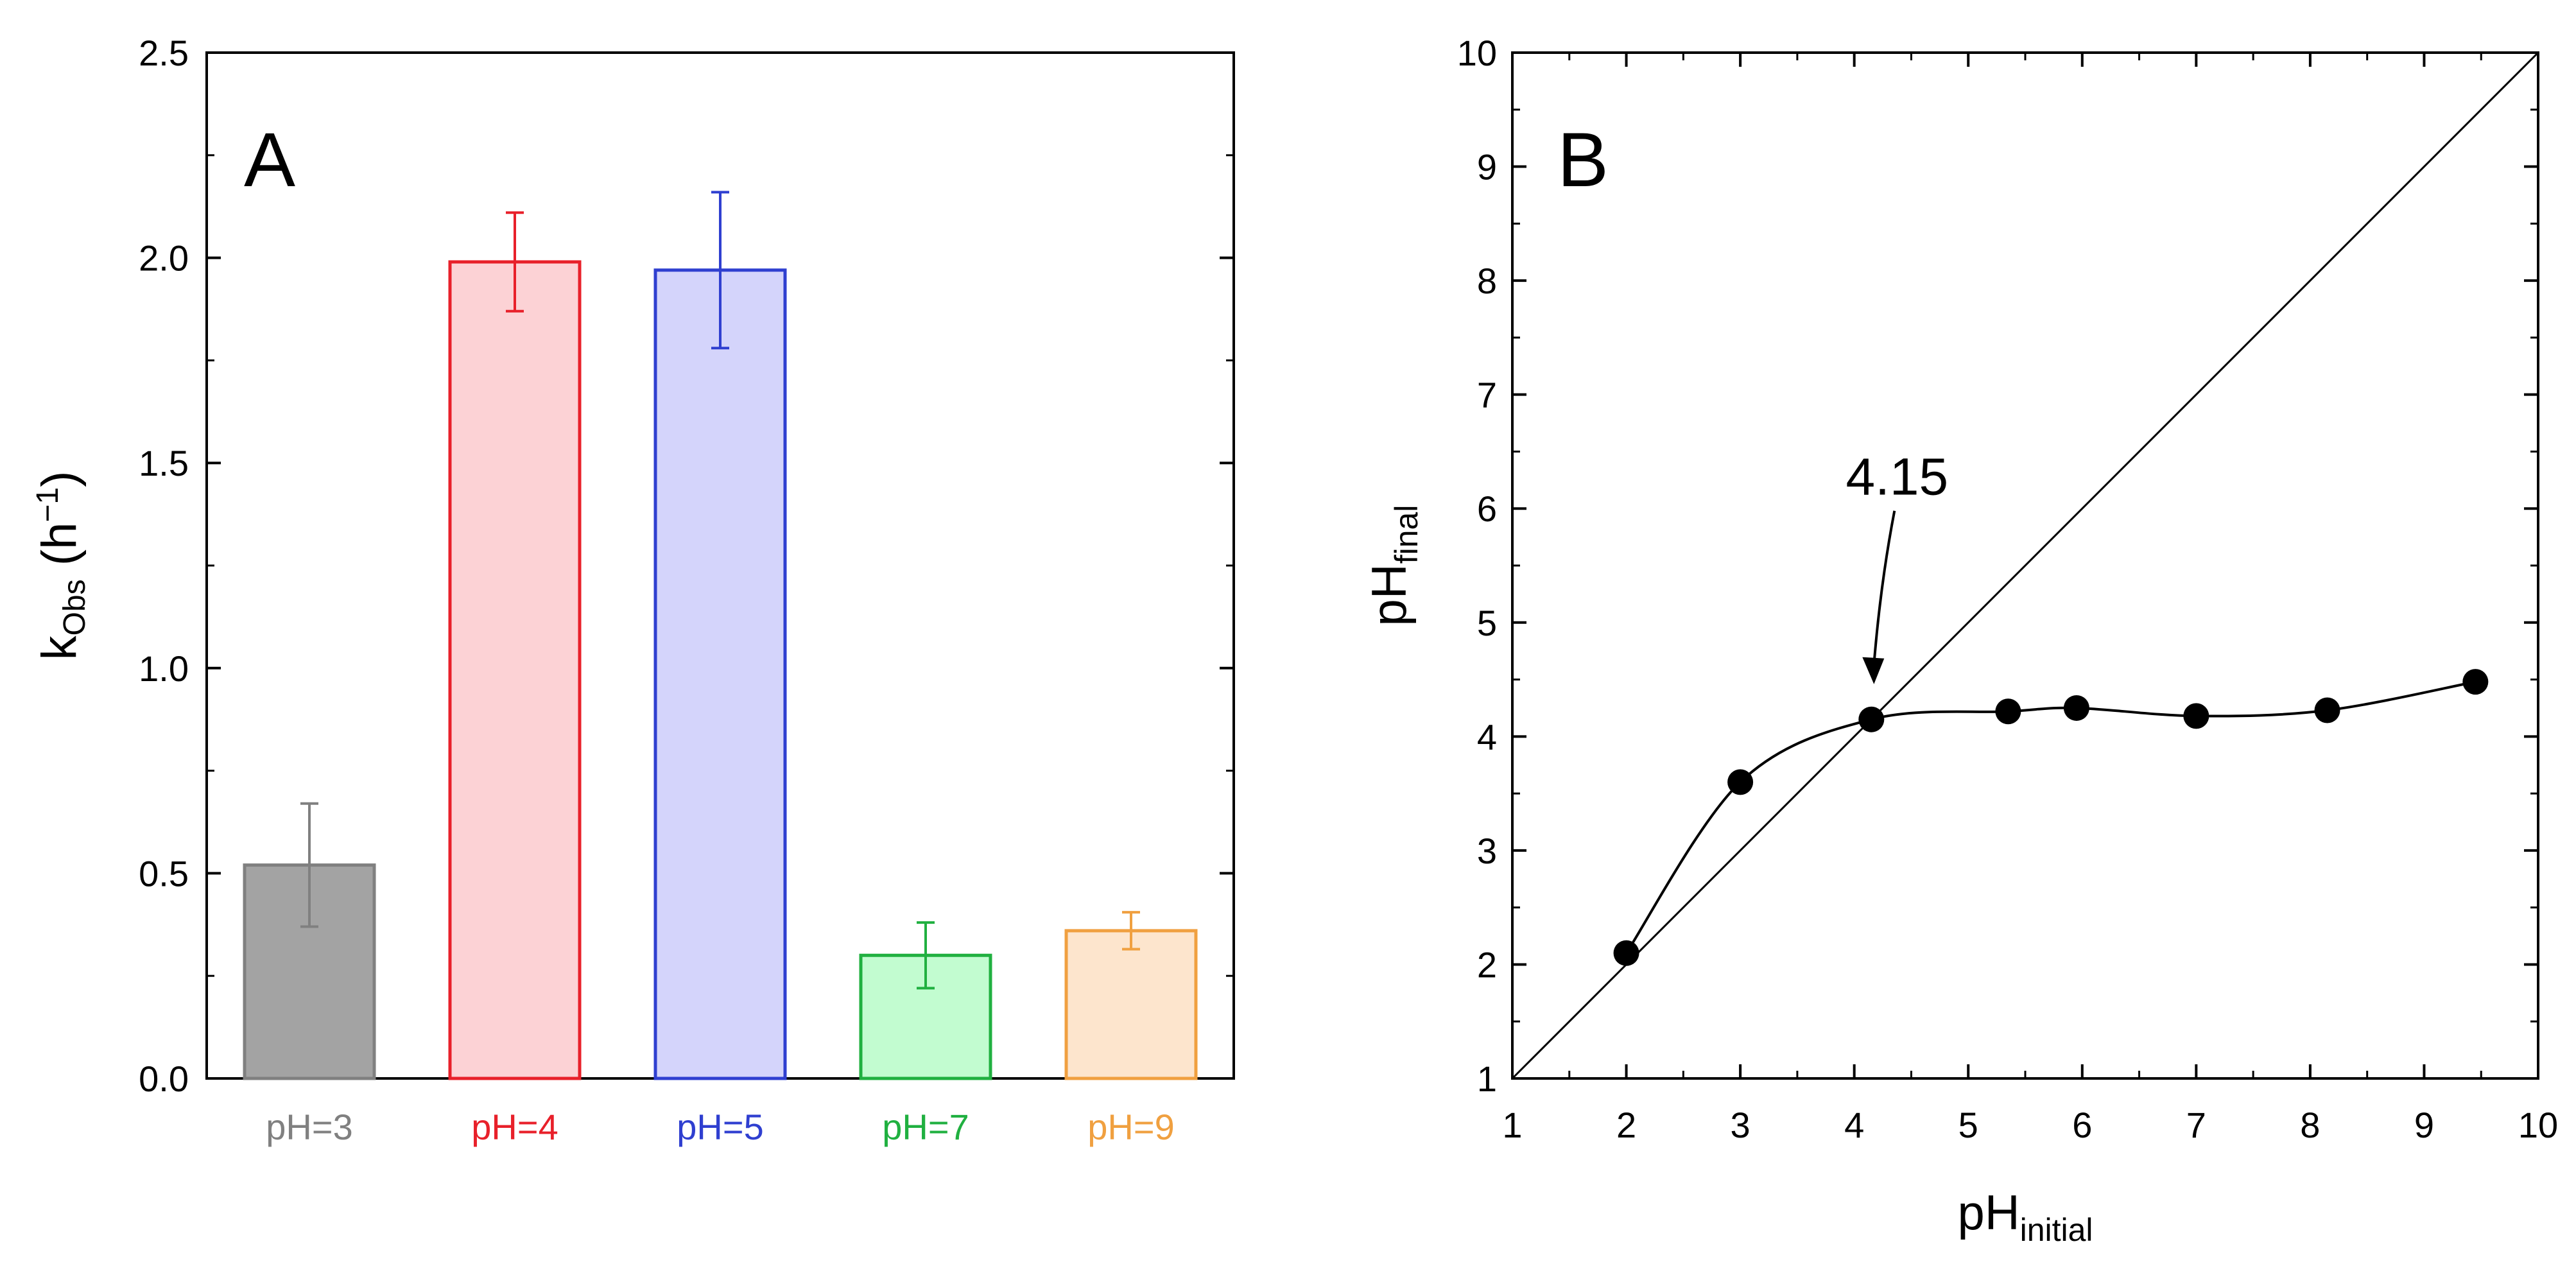 The image size is (2576, 1280). I want to click on y-tick-label: 2.5, so click(164, 53).